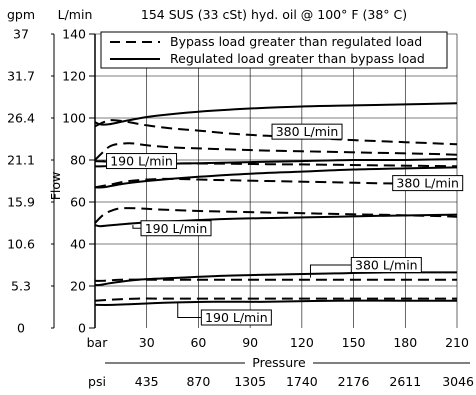 This screenshot has height=395, width=476. Describe the element at coordinates (458, 381) in the screenshot. I see `x-tick-psi-label: 3046` at that location.